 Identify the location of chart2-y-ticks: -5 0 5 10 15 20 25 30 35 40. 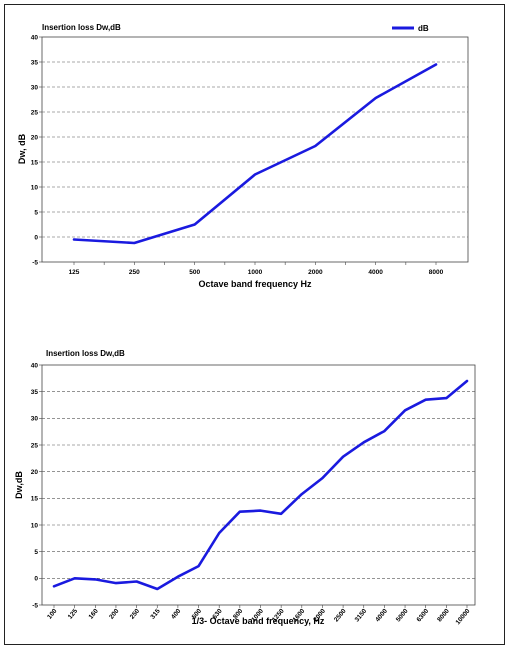
(36, 485).